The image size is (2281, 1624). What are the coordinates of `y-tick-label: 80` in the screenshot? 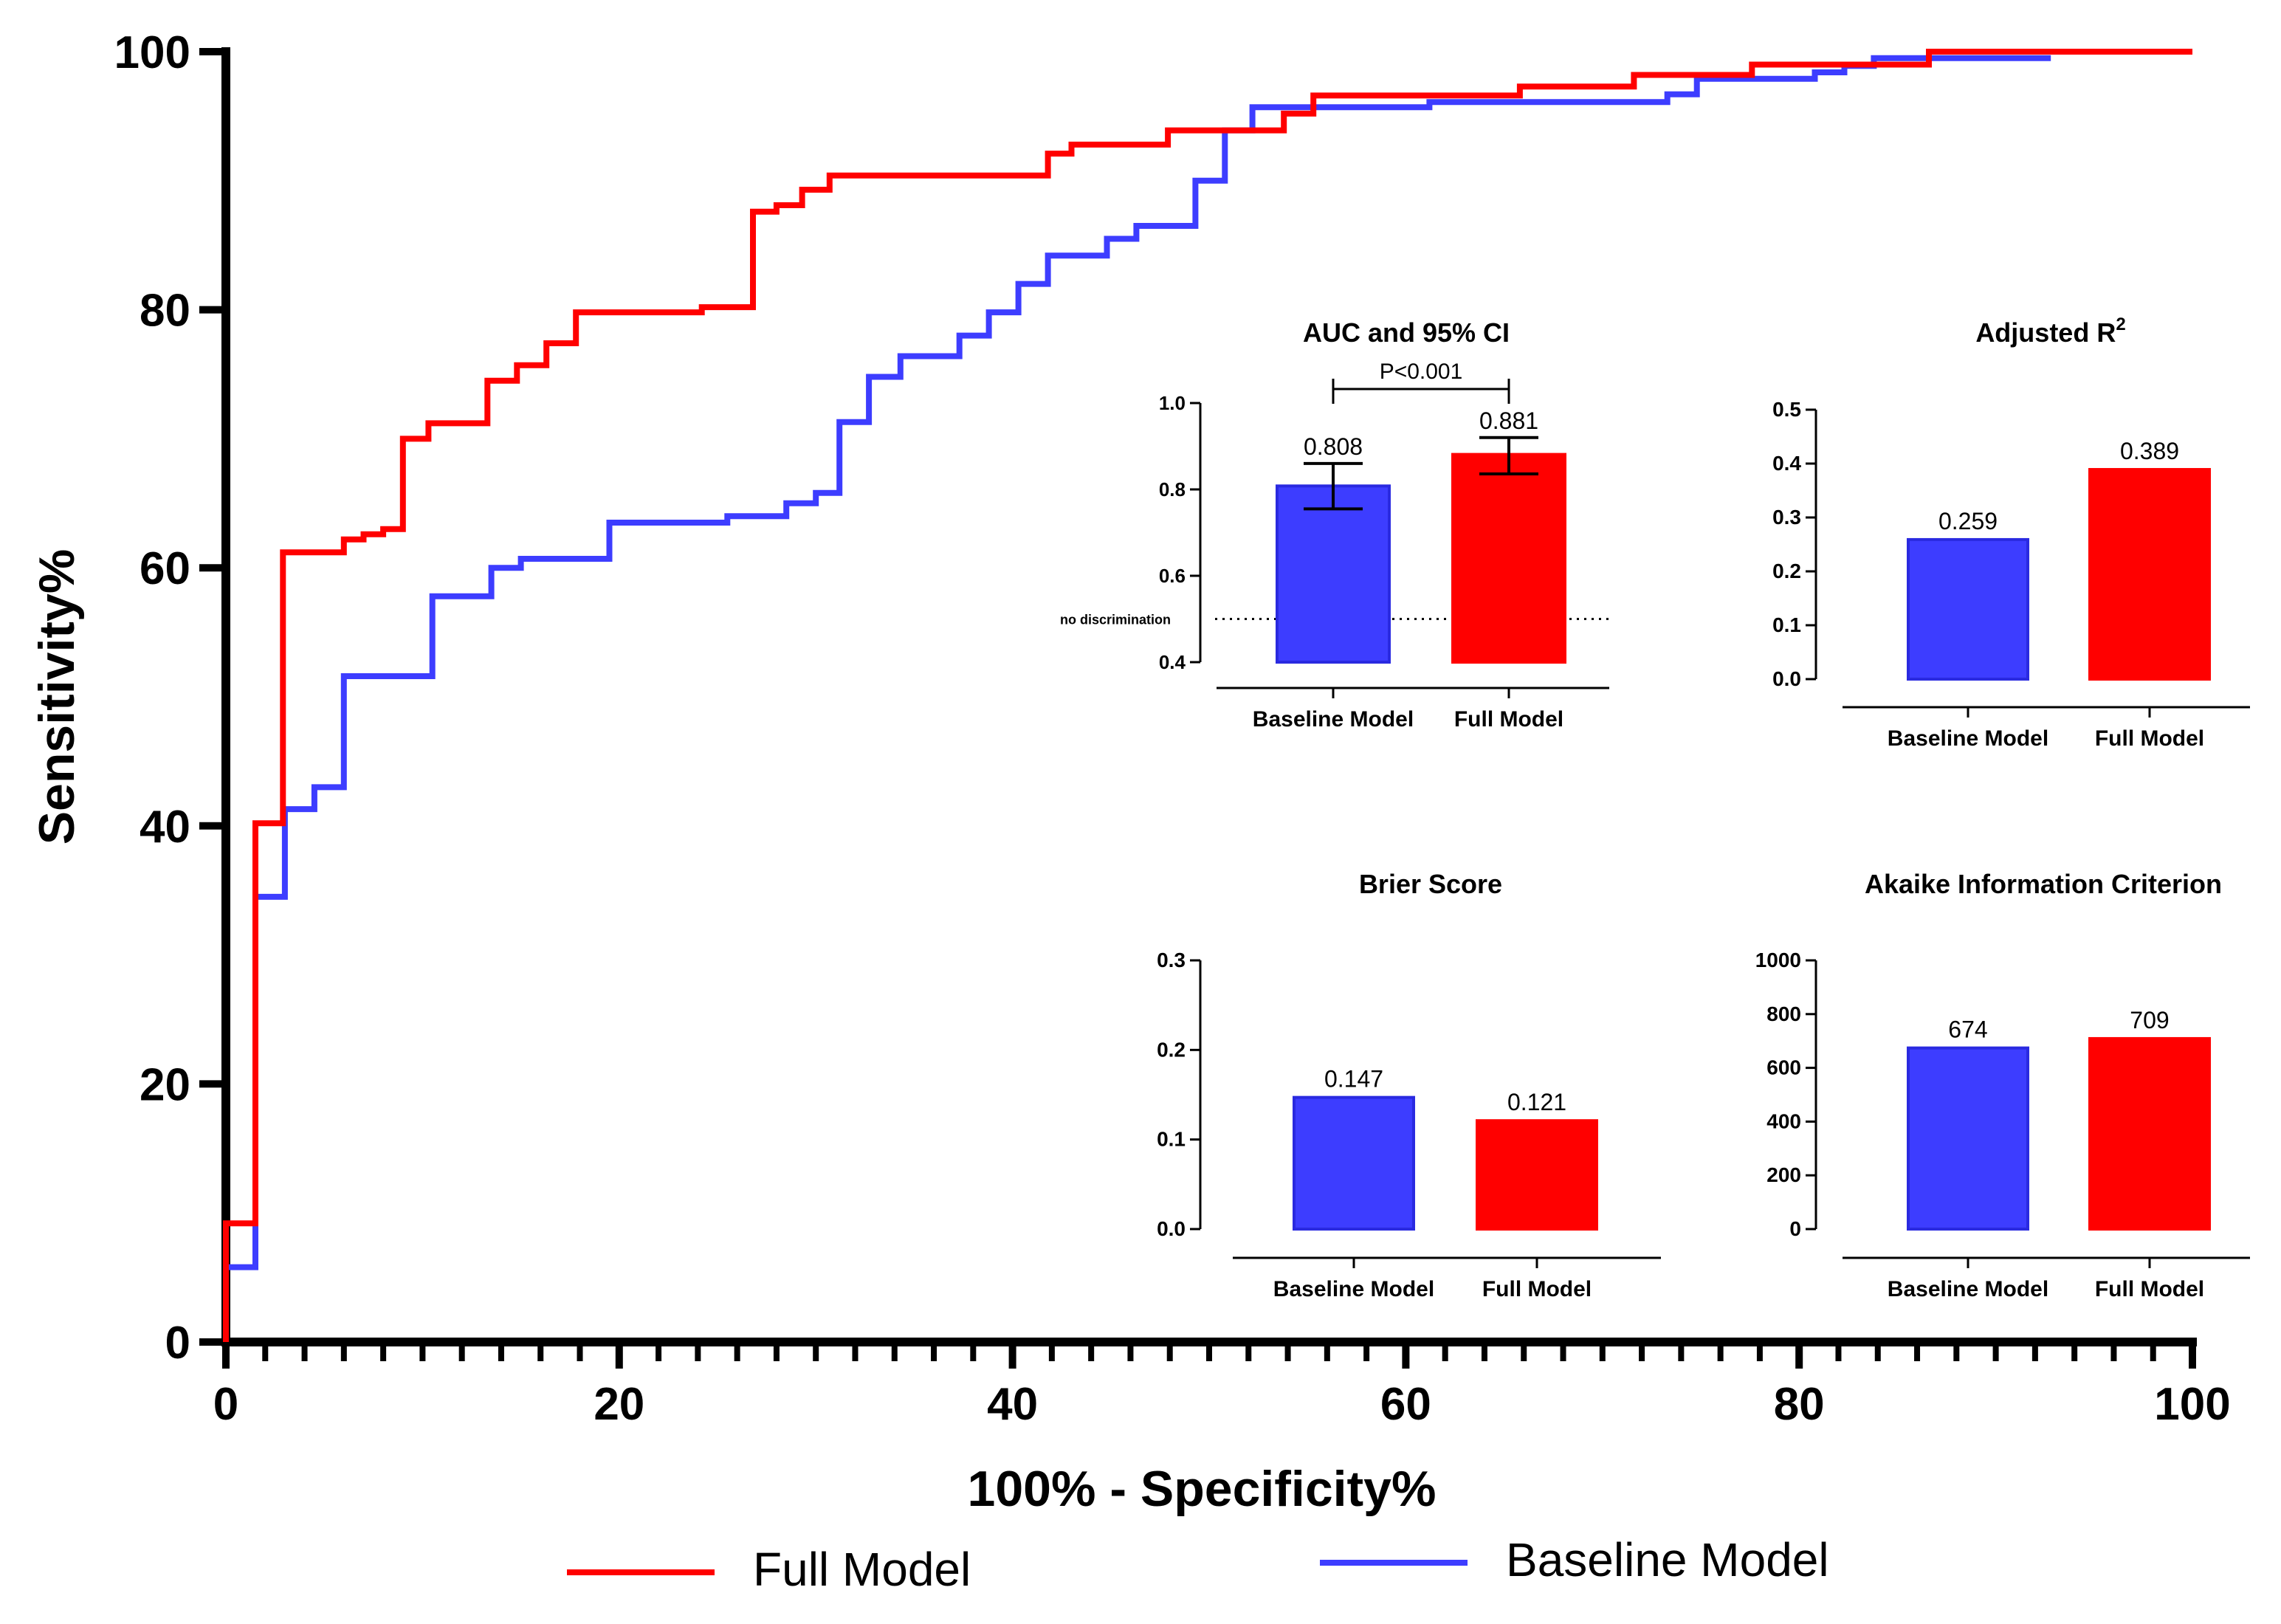 It's located at (165, 311).